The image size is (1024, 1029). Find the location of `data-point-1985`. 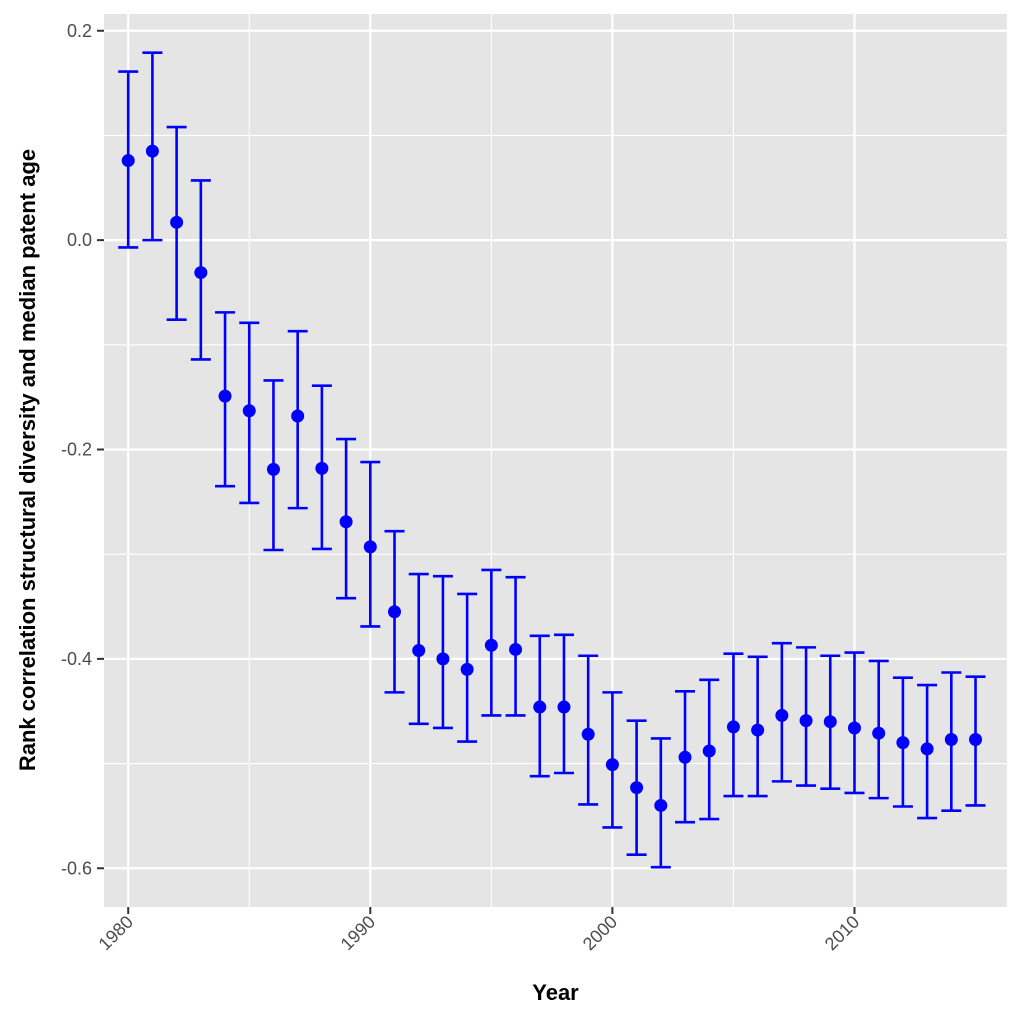

data-point-1985 is located at coordinates (249, 413).